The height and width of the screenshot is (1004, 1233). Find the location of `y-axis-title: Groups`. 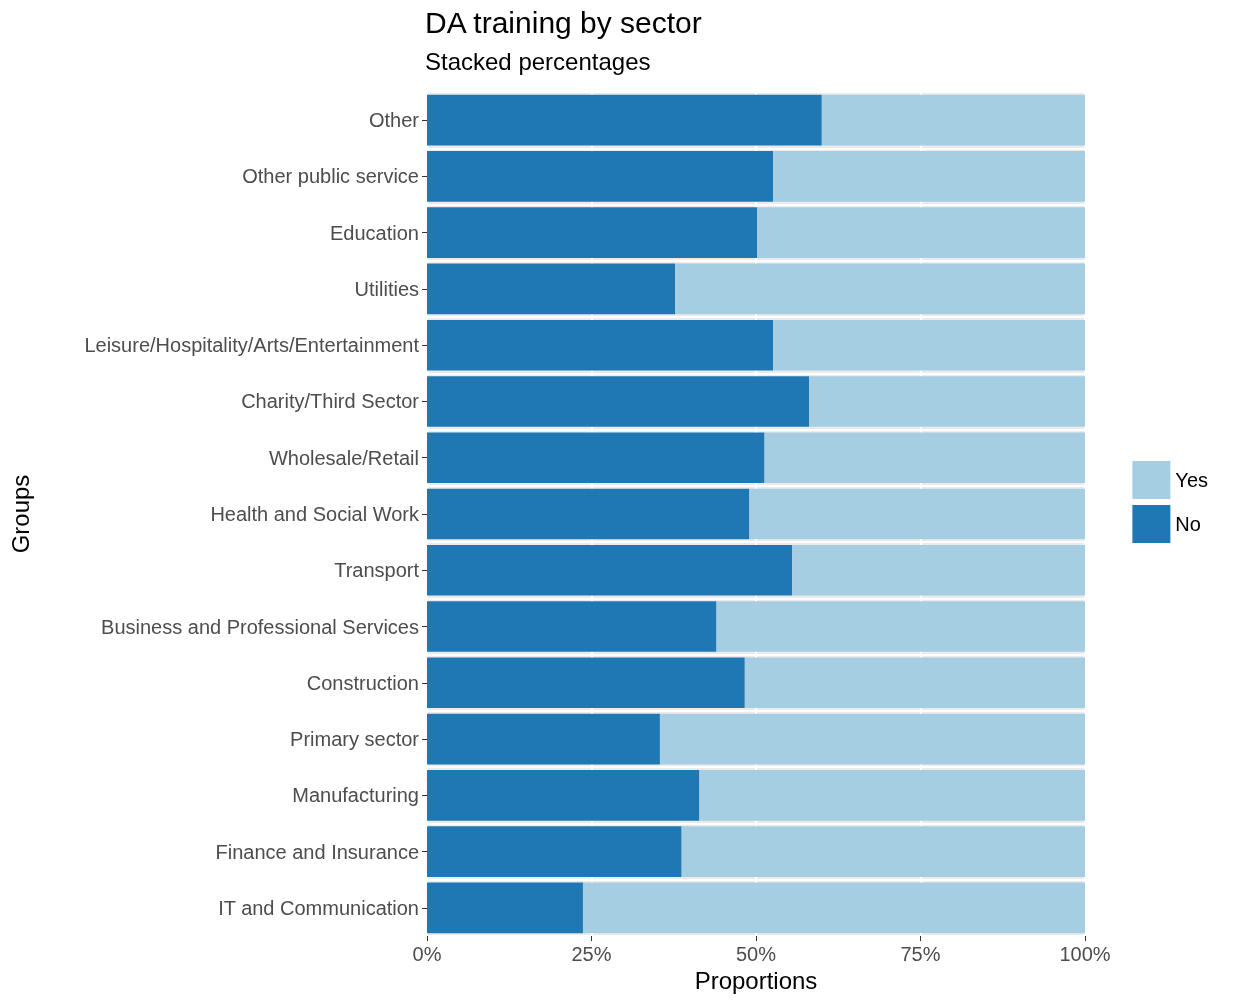

y-axis-title: Groups is located at coordinates (20, 514).